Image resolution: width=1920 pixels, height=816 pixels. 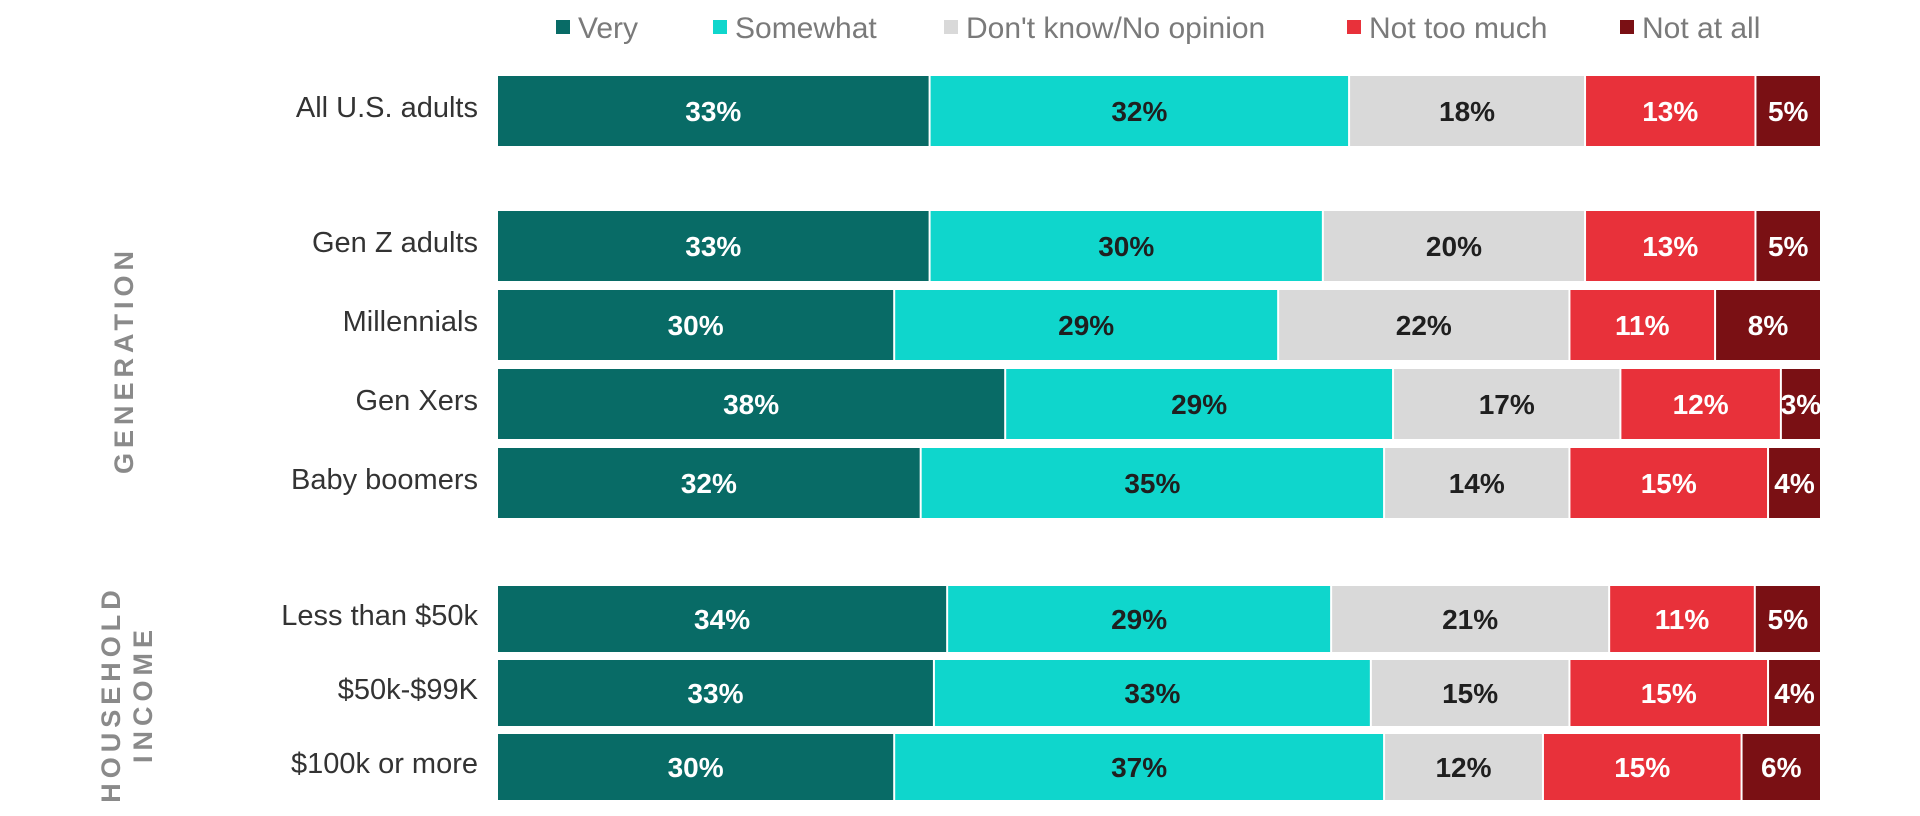 What do you see at coordinates (608, 28) in the screenshot?
I see `legend-label-very: Very` at bounding box center [608, 28].